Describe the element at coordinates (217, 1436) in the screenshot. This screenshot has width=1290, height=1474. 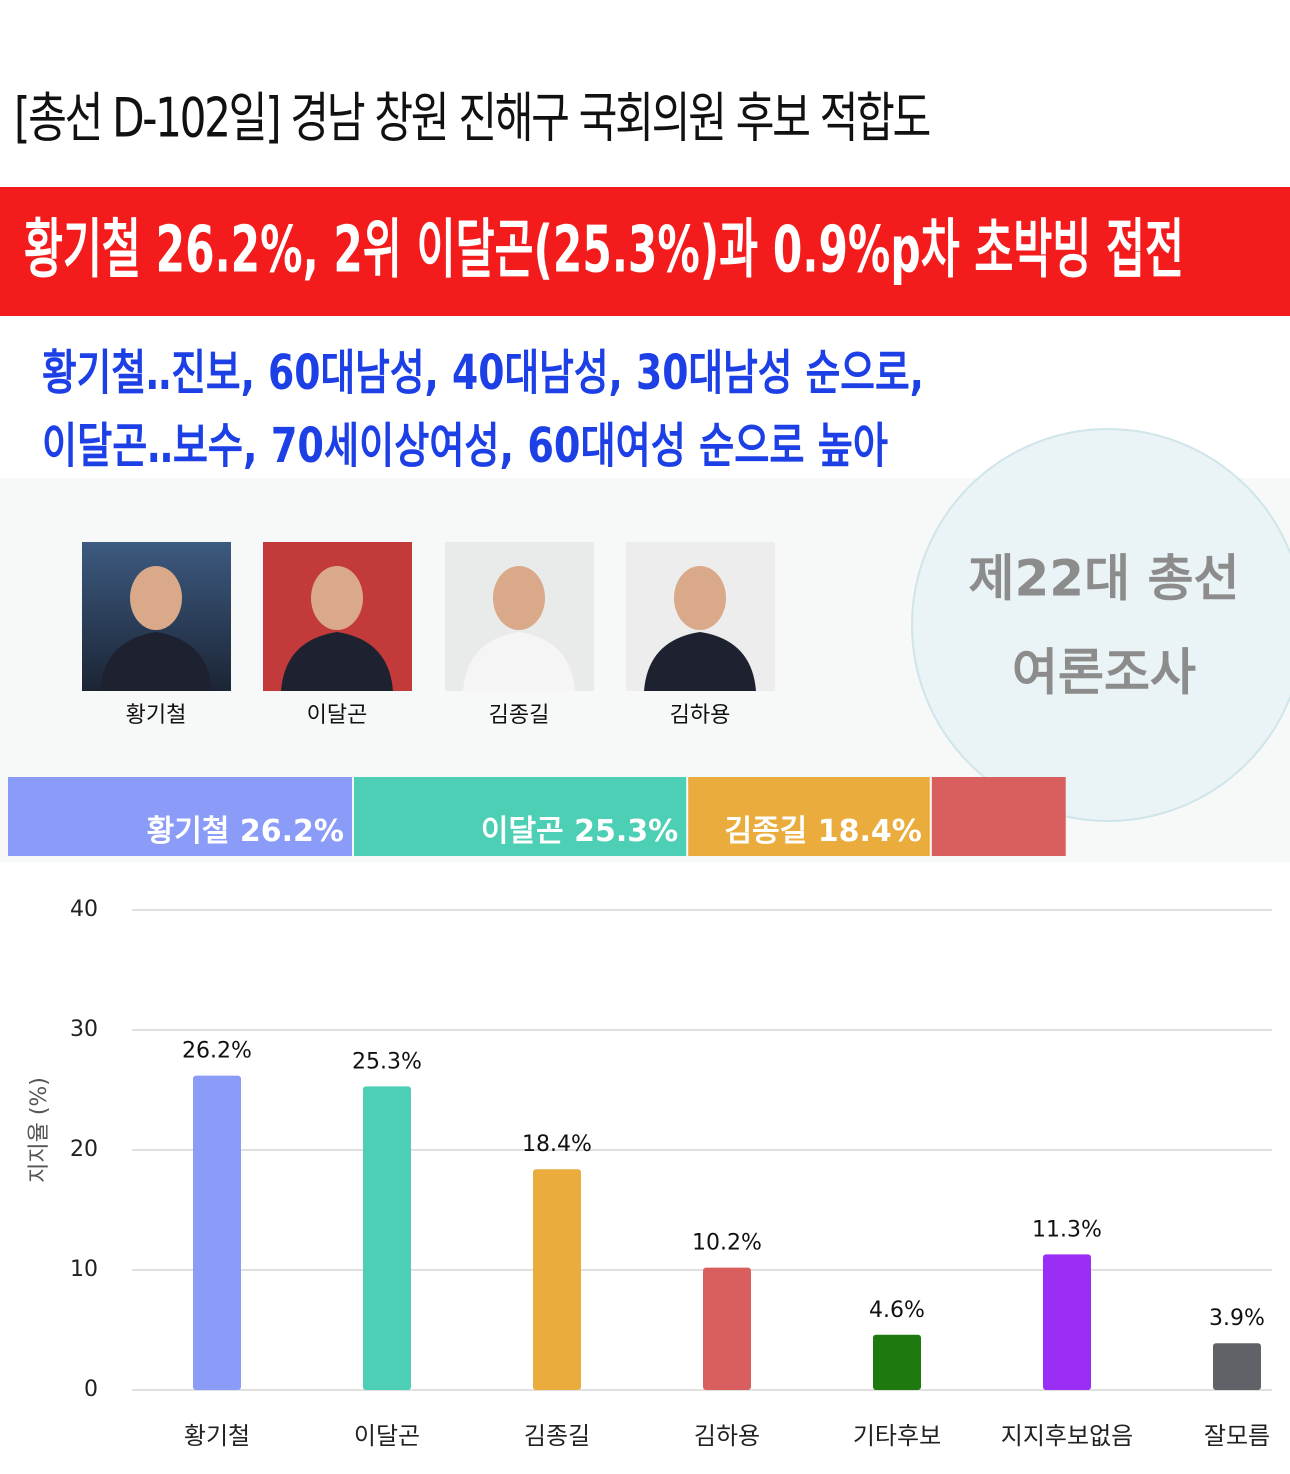
I see `x-tick-label: 황기철` at that location.